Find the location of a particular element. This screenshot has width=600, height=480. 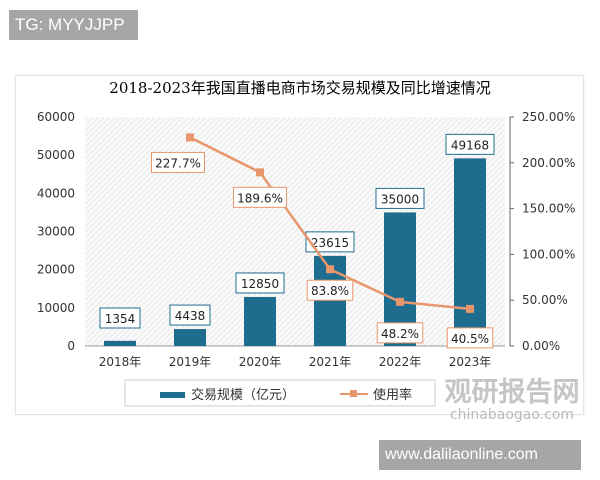

left-tick-label: 20000 is located at coordinates (56, 270).